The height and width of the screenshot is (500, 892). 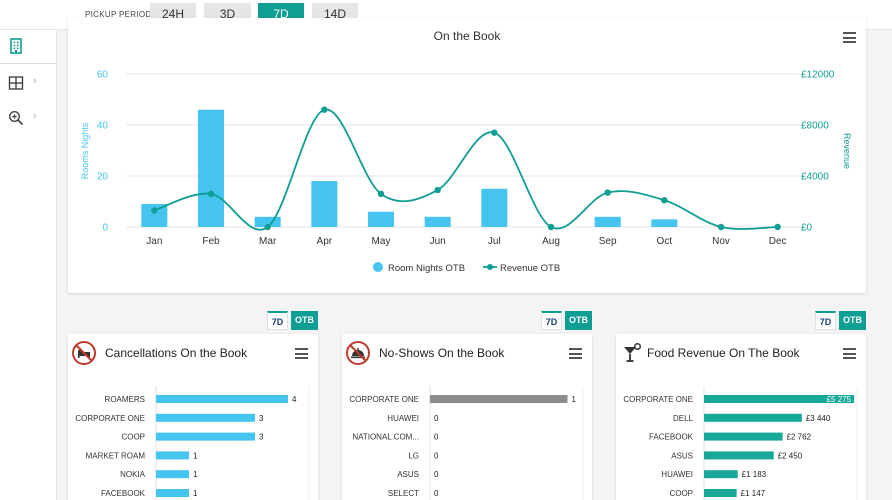 What do you see at coordinates (778, 241) in the screenshot?
I see `x-tick-label: Dec` at bounding box center [778, 241].